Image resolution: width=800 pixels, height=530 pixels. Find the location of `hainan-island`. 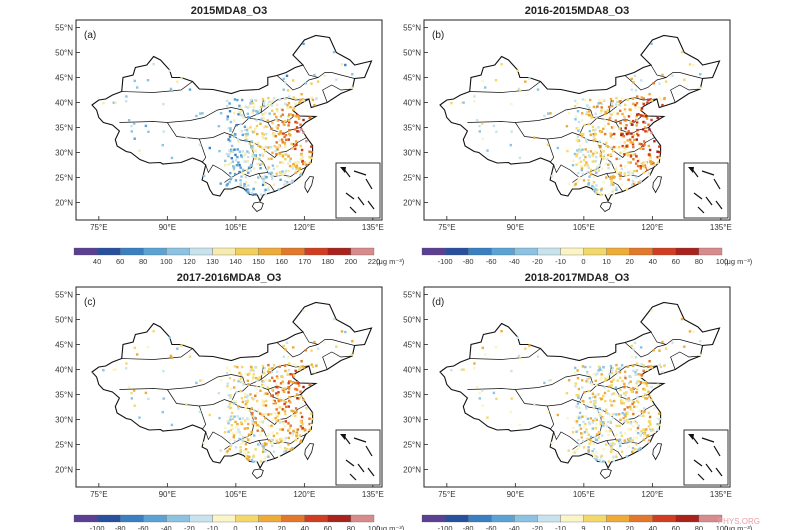

hainan-island is located at coordinates (257, 474).